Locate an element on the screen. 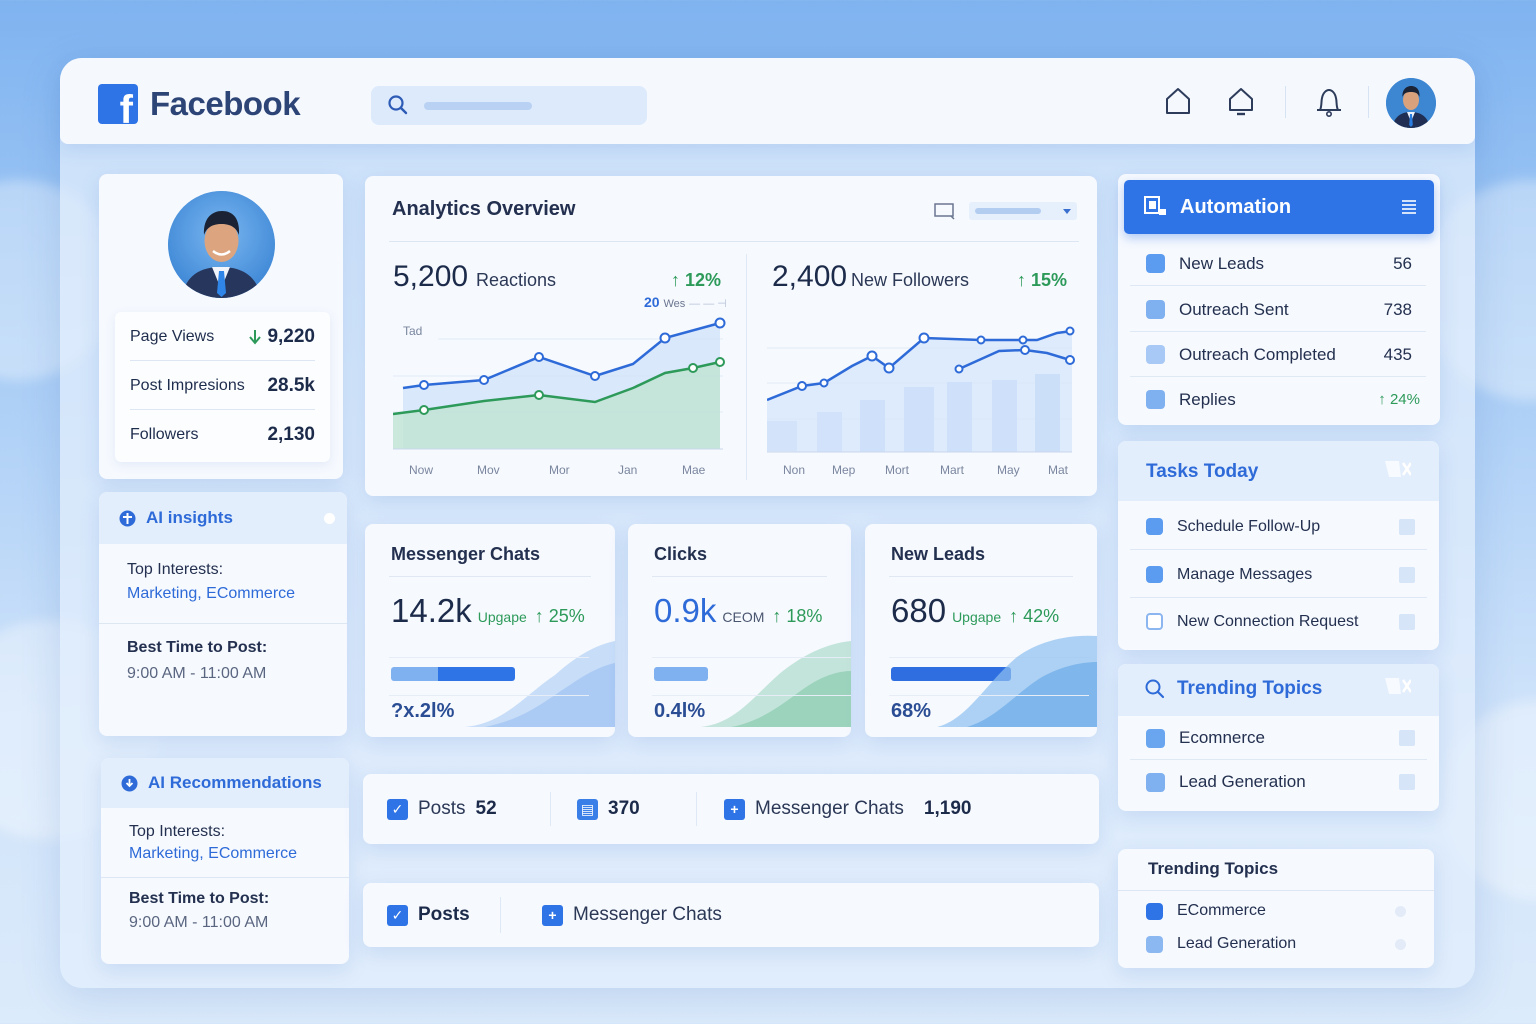 The width and height of the screenshot is (1536, 1024). bell-icon is located at coordinates (1329, 102).